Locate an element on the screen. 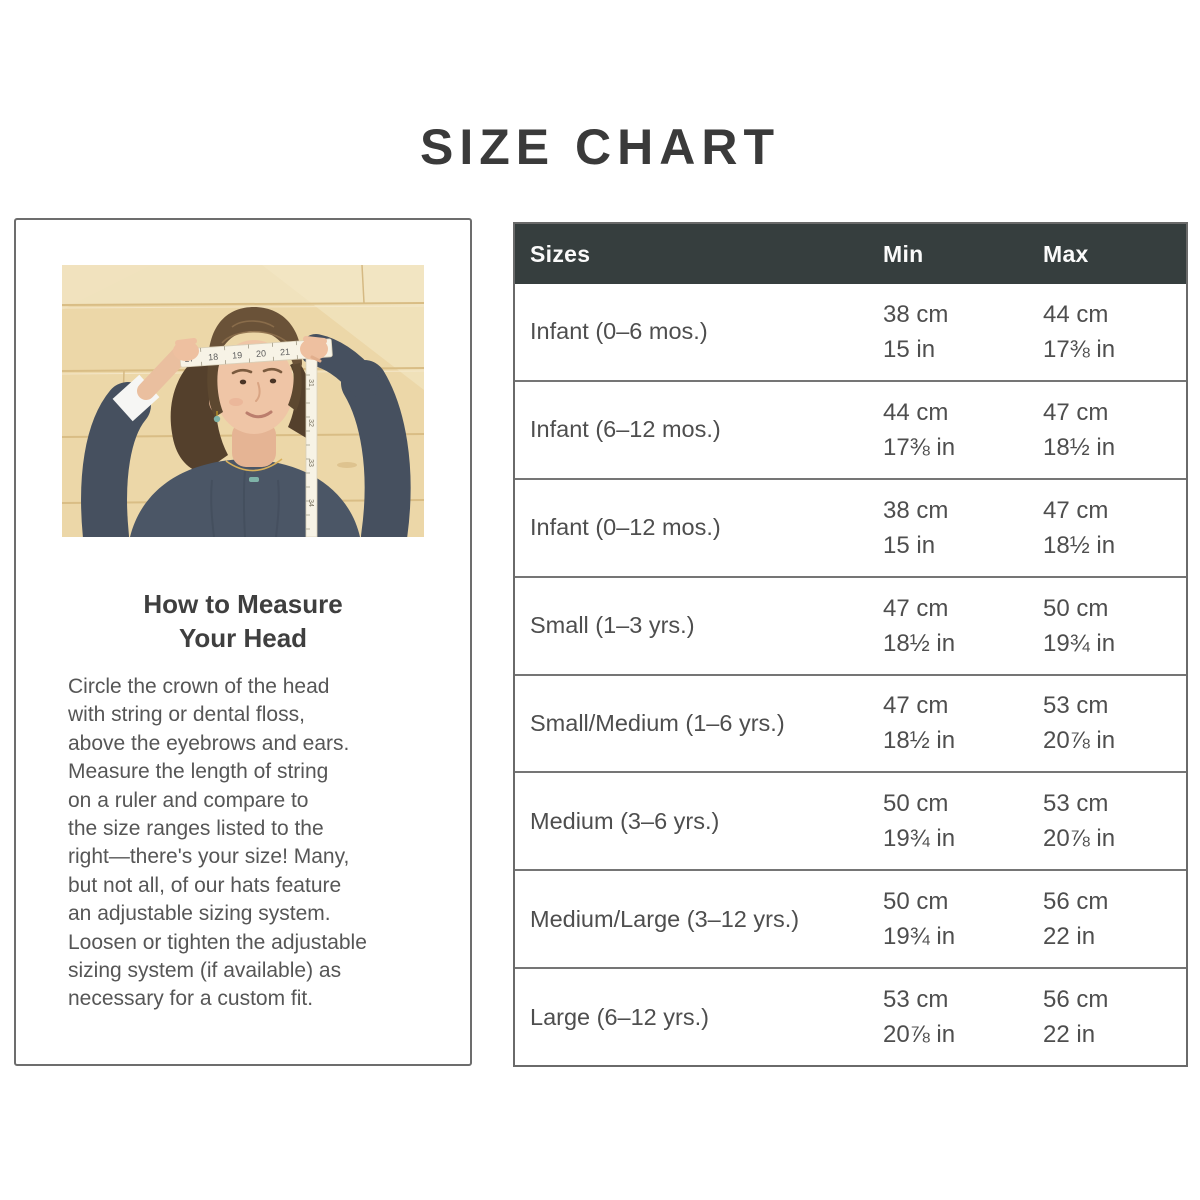  how-to-heading: How to Measure Your Head is located at coordinates (243, 621).